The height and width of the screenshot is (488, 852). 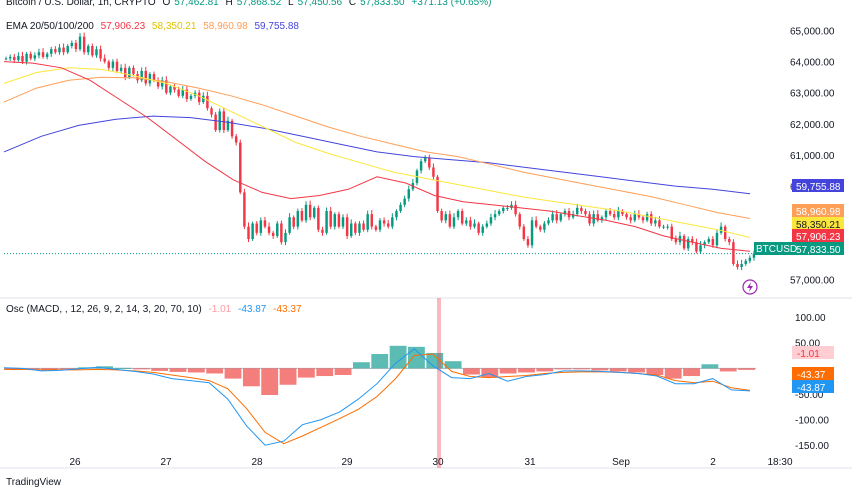 I want to click on tradingview-logo: TradingView, so click(x=33, y=482).